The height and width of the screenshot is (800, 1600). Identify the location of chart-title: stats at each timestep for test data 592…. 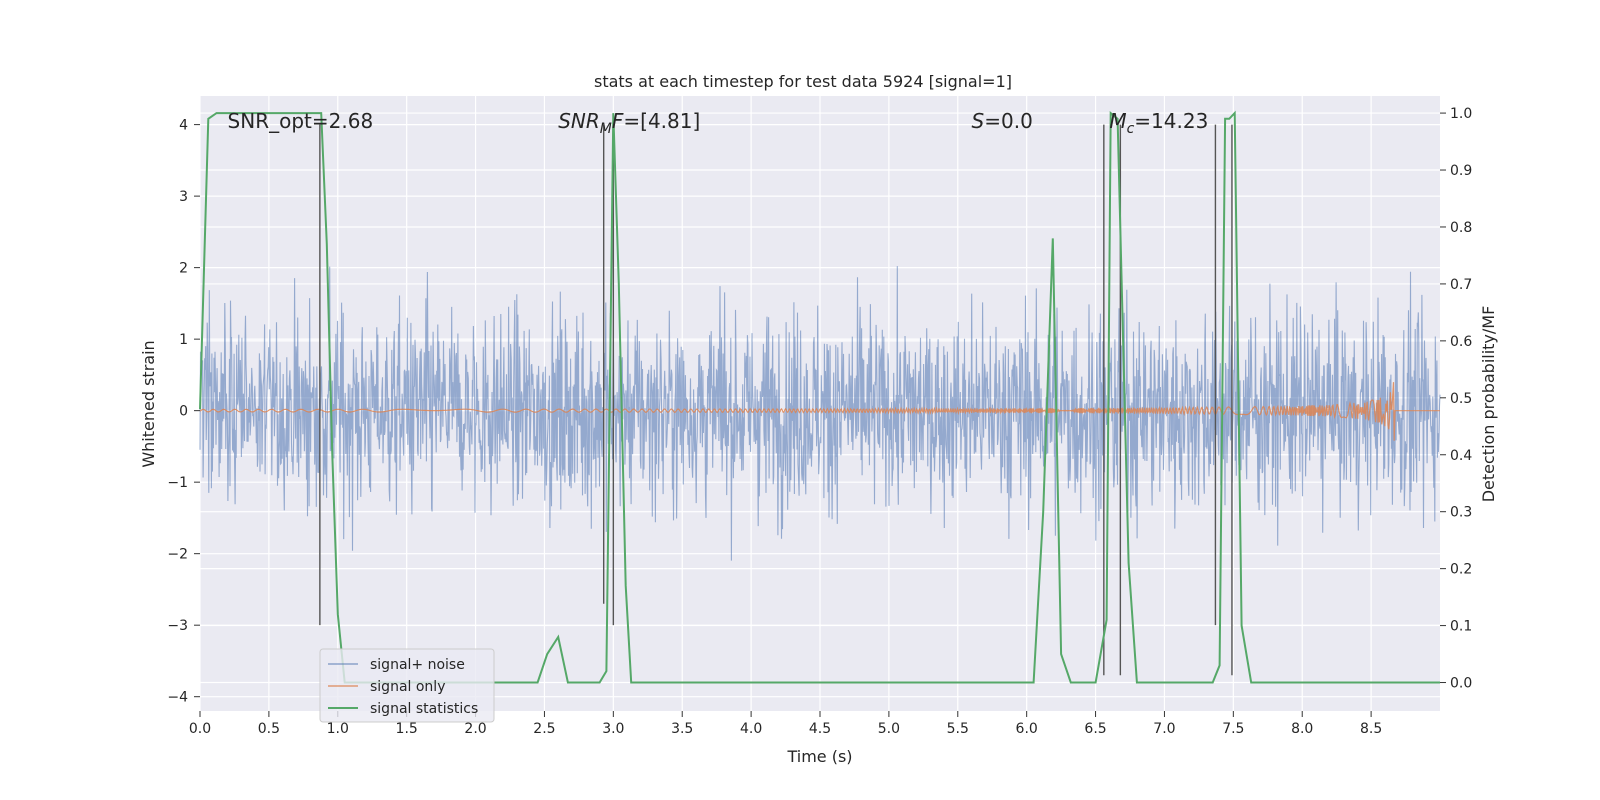
(803, 81).